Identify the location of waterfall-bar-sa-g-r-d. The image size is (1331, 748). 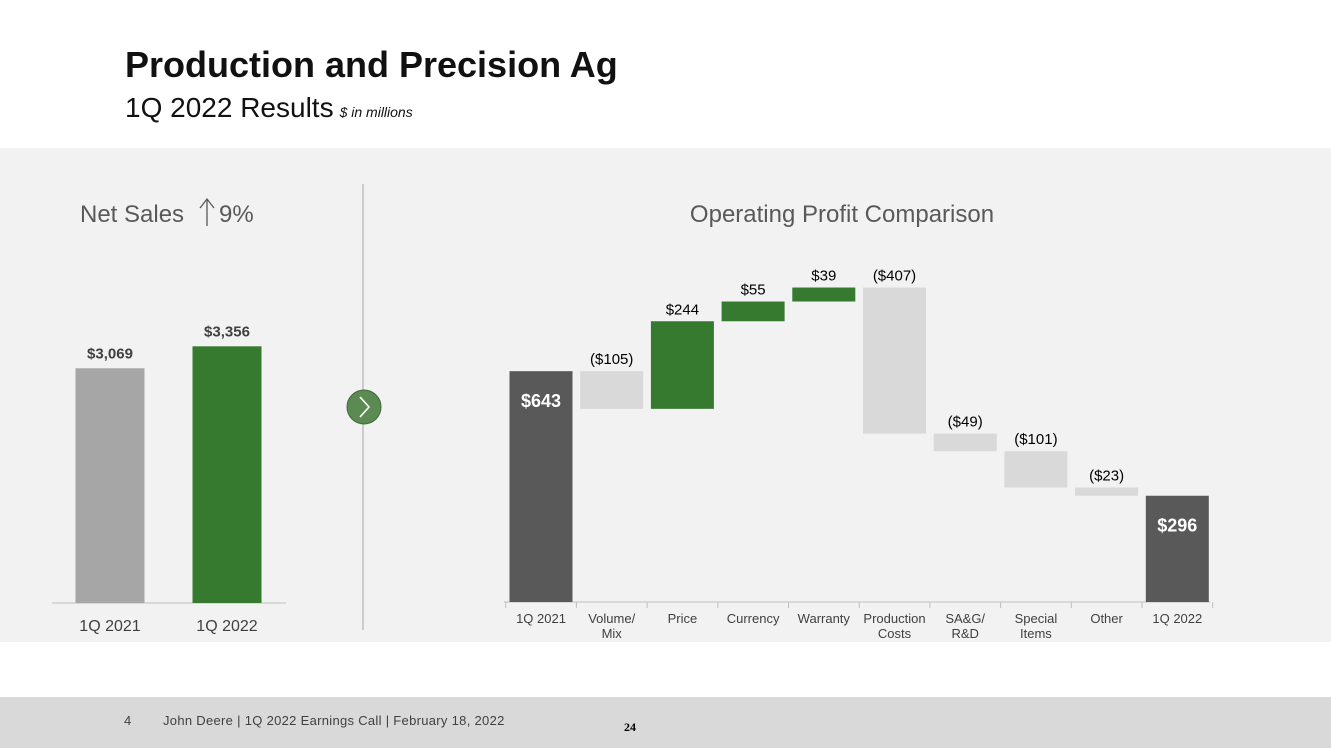
(965, 442).